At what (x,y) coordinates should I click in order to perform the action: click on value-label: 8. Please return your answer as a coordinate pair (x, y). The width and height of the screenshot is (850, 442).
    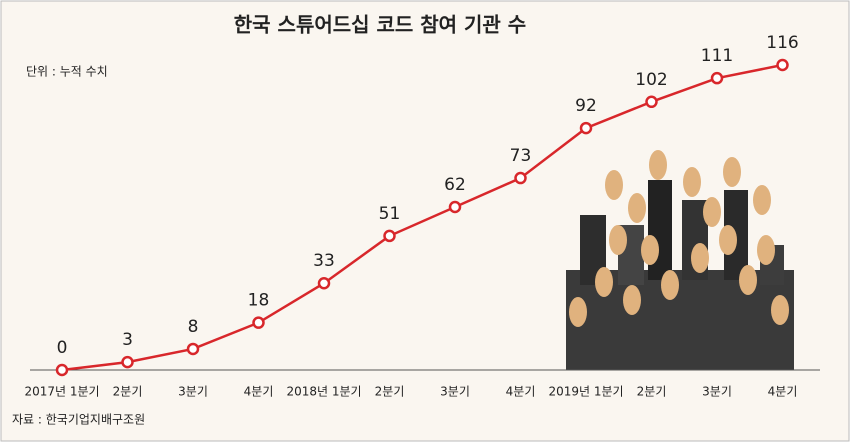
    Looking at the image, I should click on (193, 327).